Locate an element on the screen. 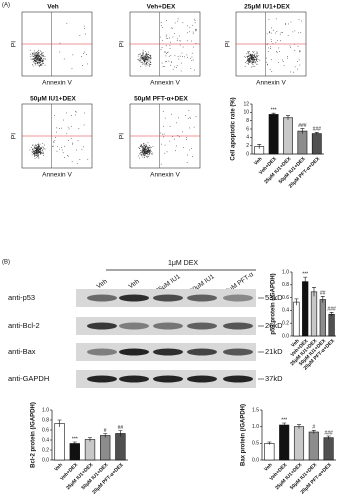 The image size is (342, 500). blot-band is located at coordinates (202, 379).